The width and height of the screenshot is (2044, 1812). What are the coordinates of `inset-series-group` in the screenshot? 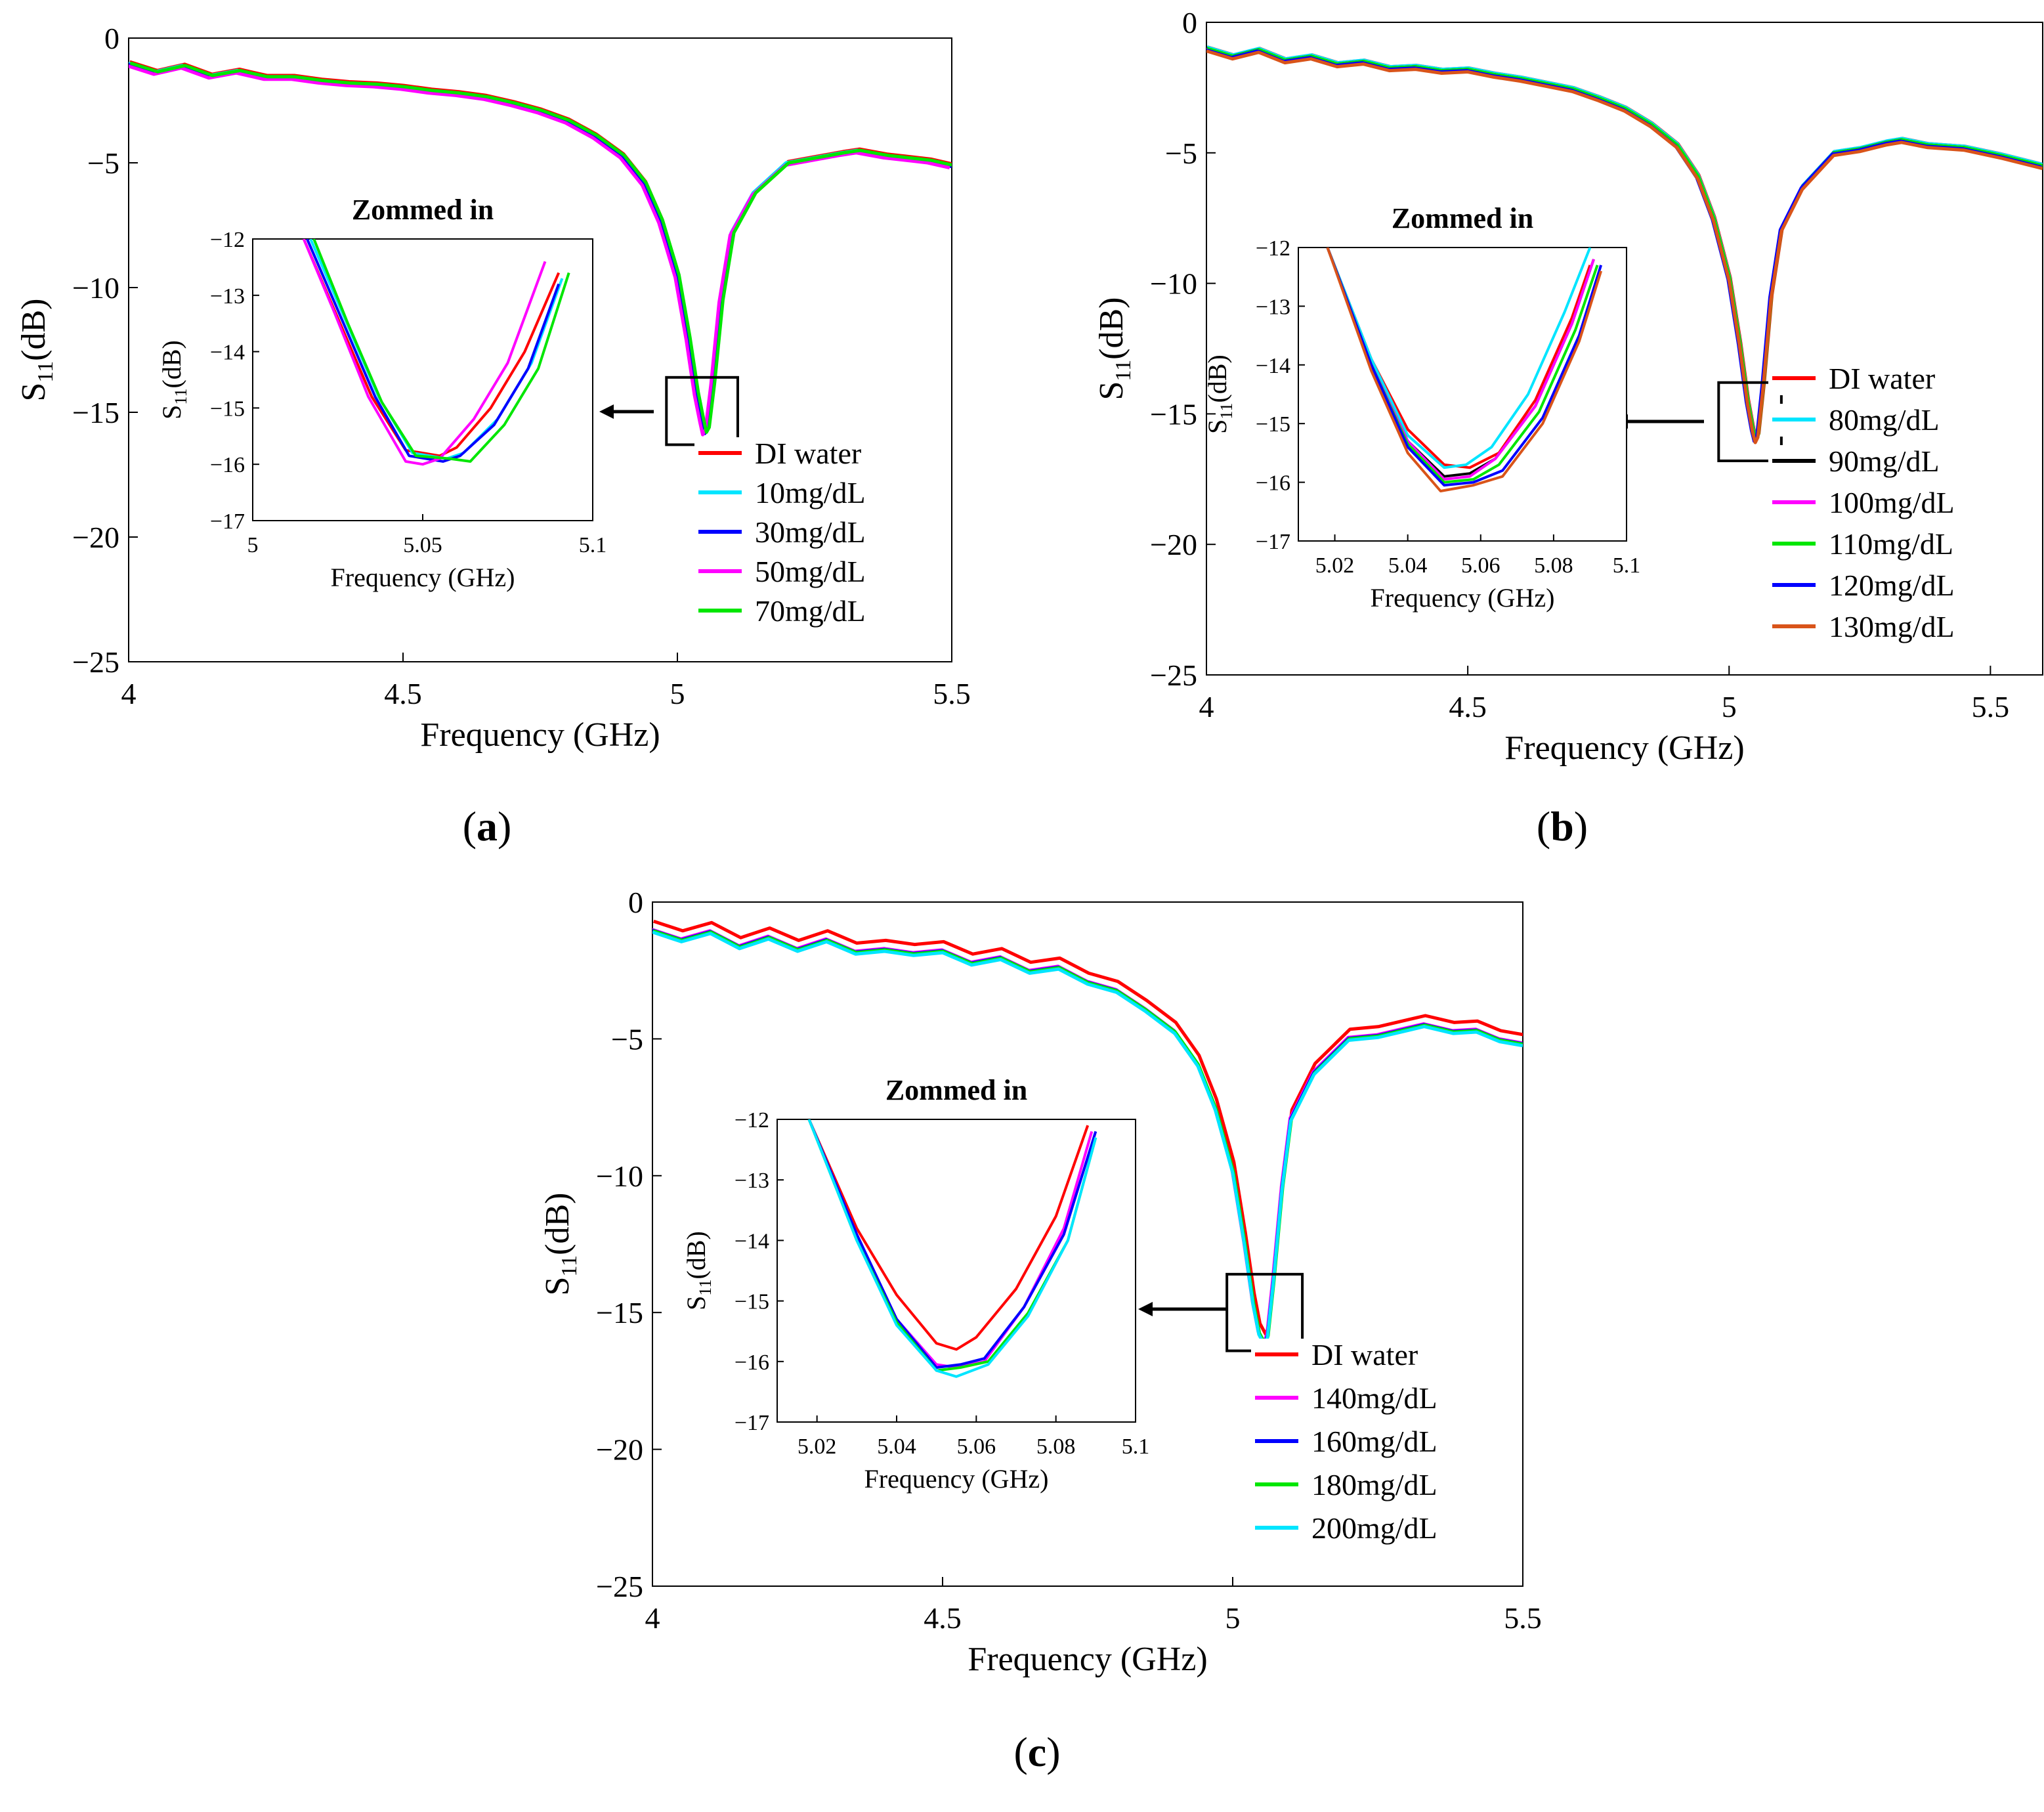 It's located at (952, 1248).